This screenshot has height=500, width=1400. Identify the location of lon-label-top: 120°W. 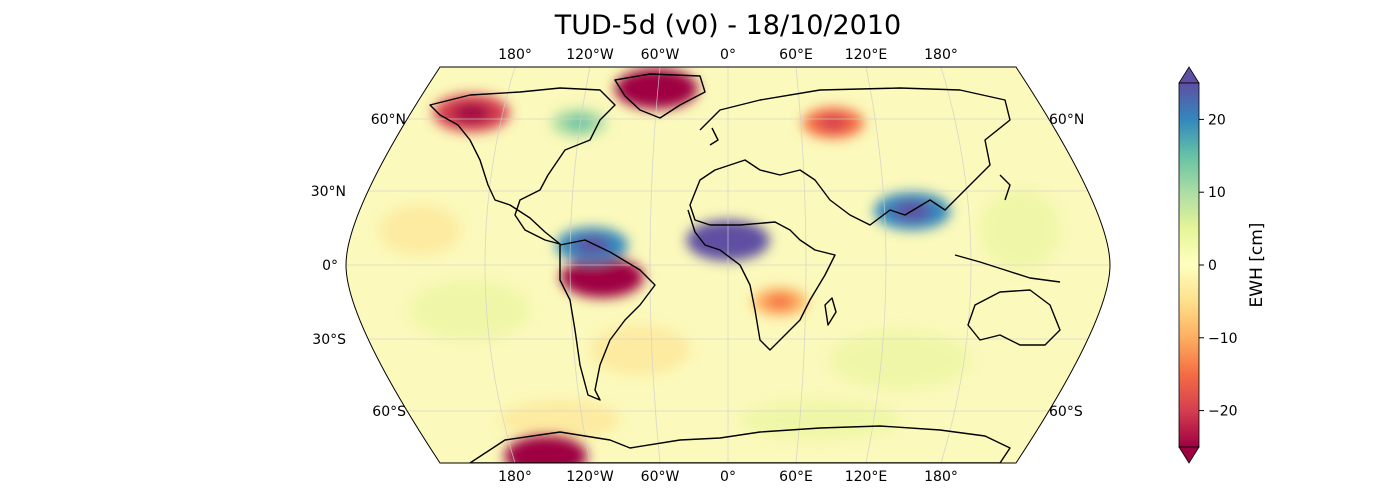
(590, 55).